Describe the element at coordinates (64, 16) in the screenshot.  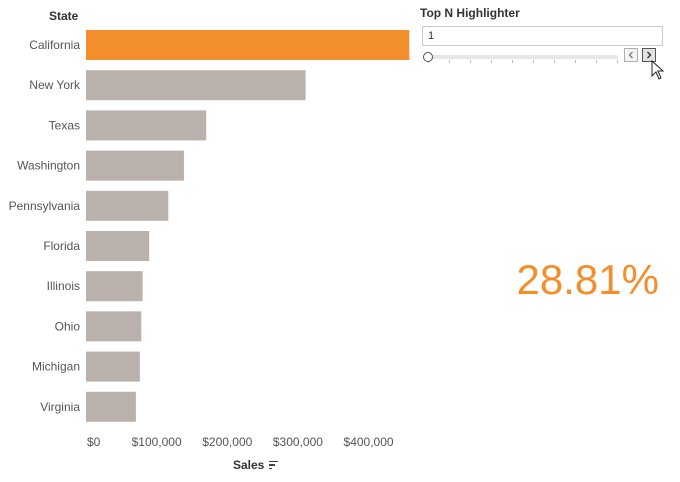
I see `row-header-state: State` at that location.